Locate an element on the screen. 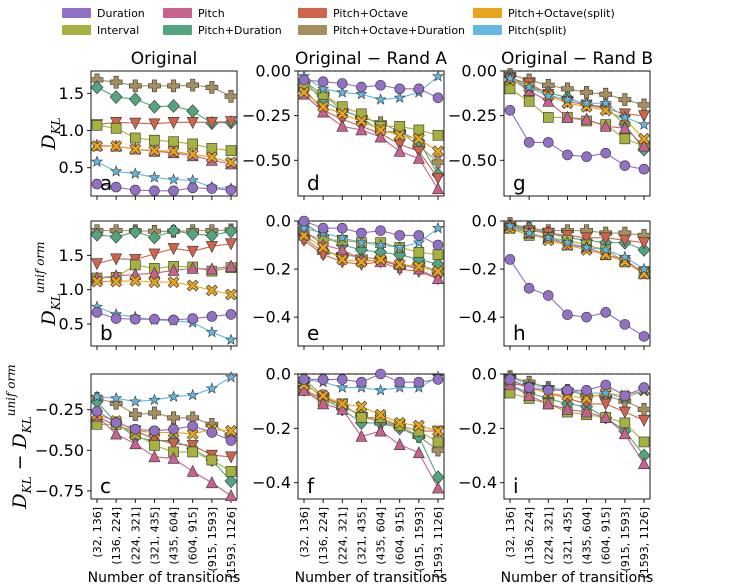 The image size is (730, 584). ytick-label: −0.4 is located at coordinates (477, 317).